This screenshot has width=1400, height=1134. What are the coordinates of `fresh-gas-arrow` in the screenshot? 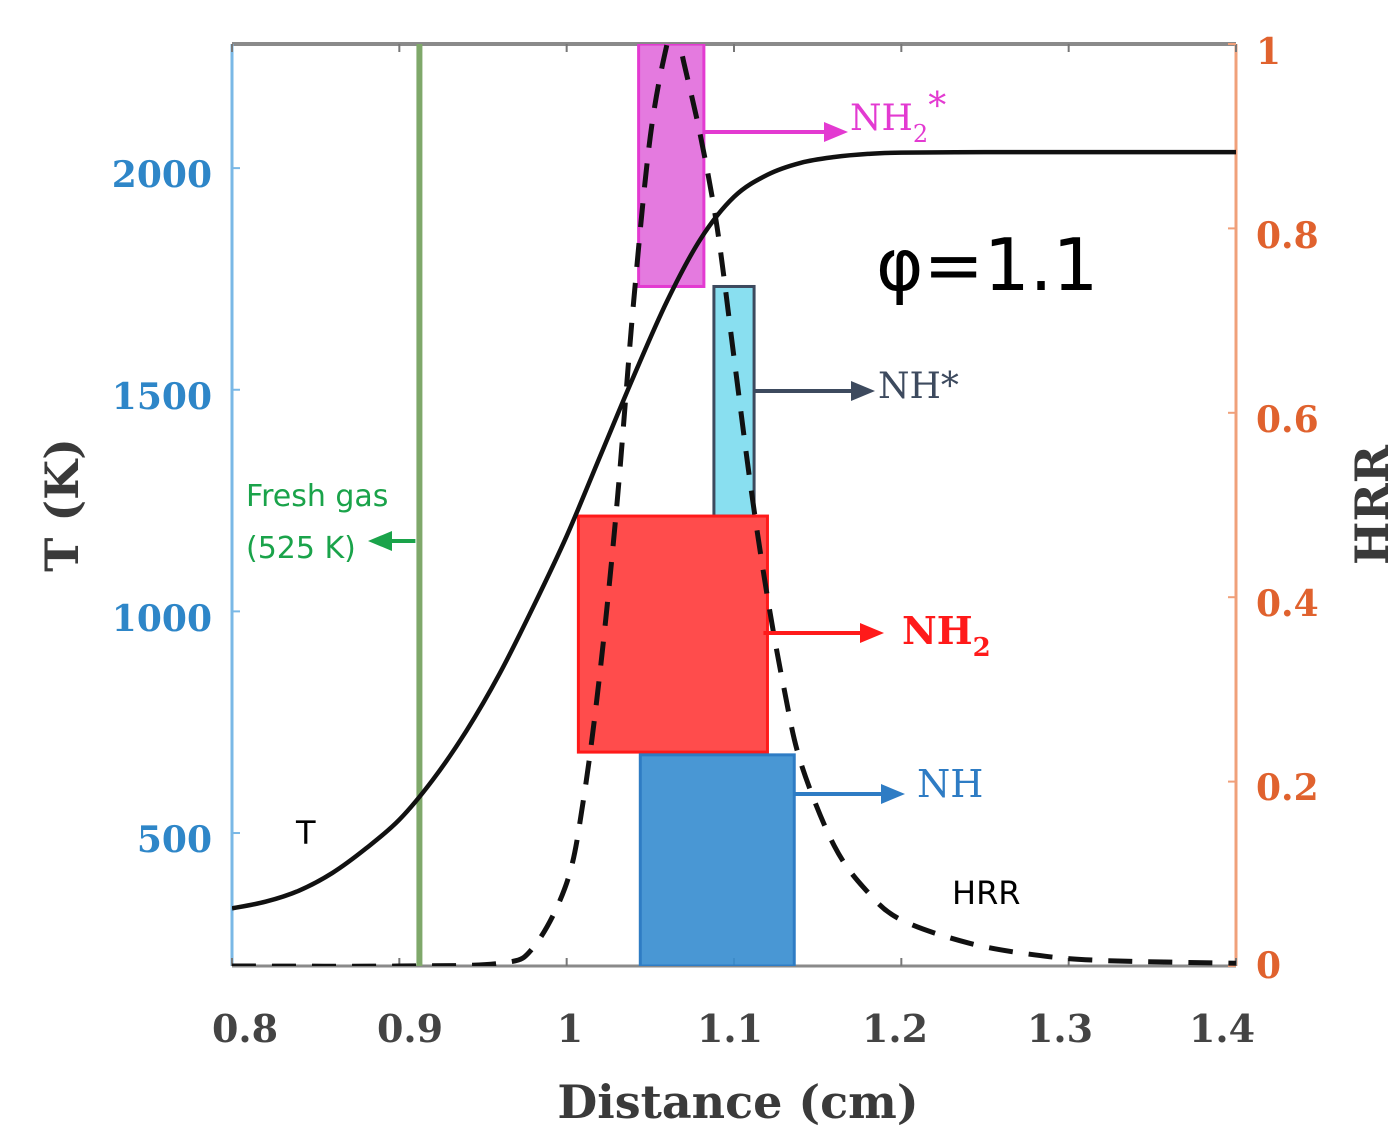 It's located at (392, 541).